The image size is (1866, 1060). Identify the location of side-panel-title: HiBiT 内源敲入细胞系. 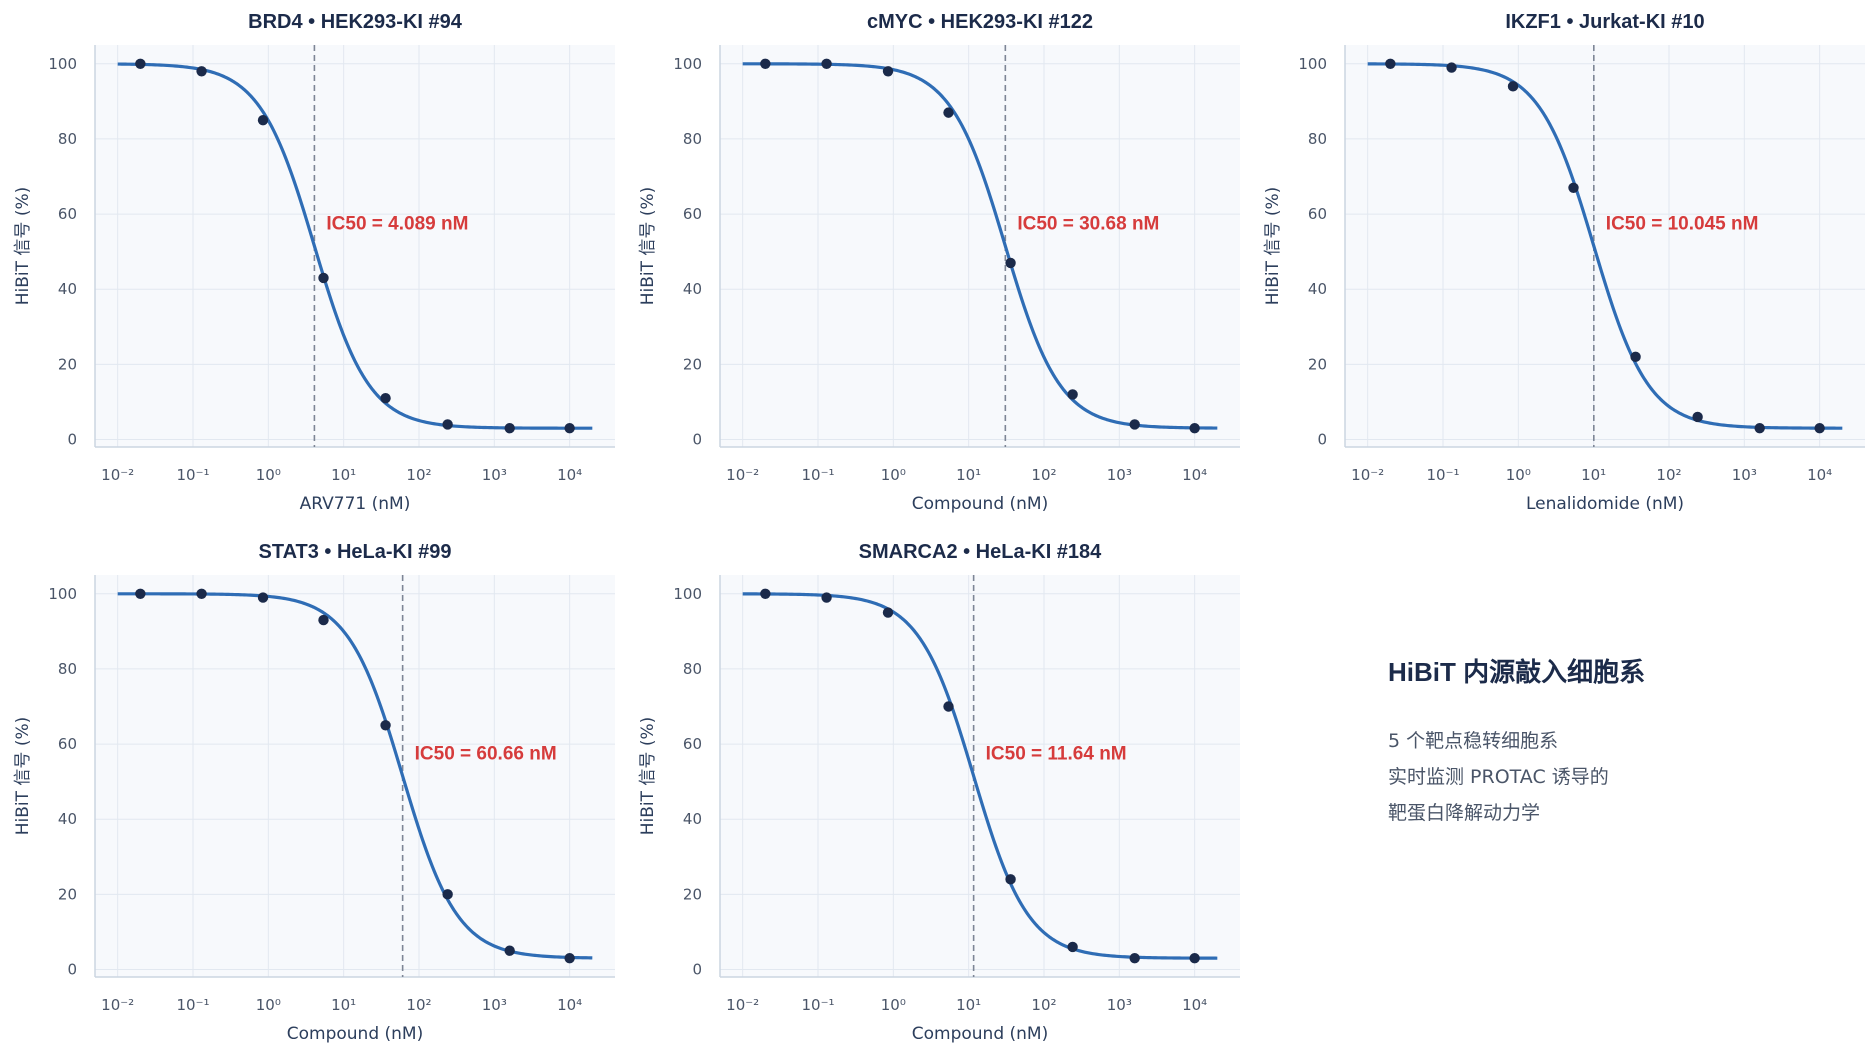
(1517, 672).